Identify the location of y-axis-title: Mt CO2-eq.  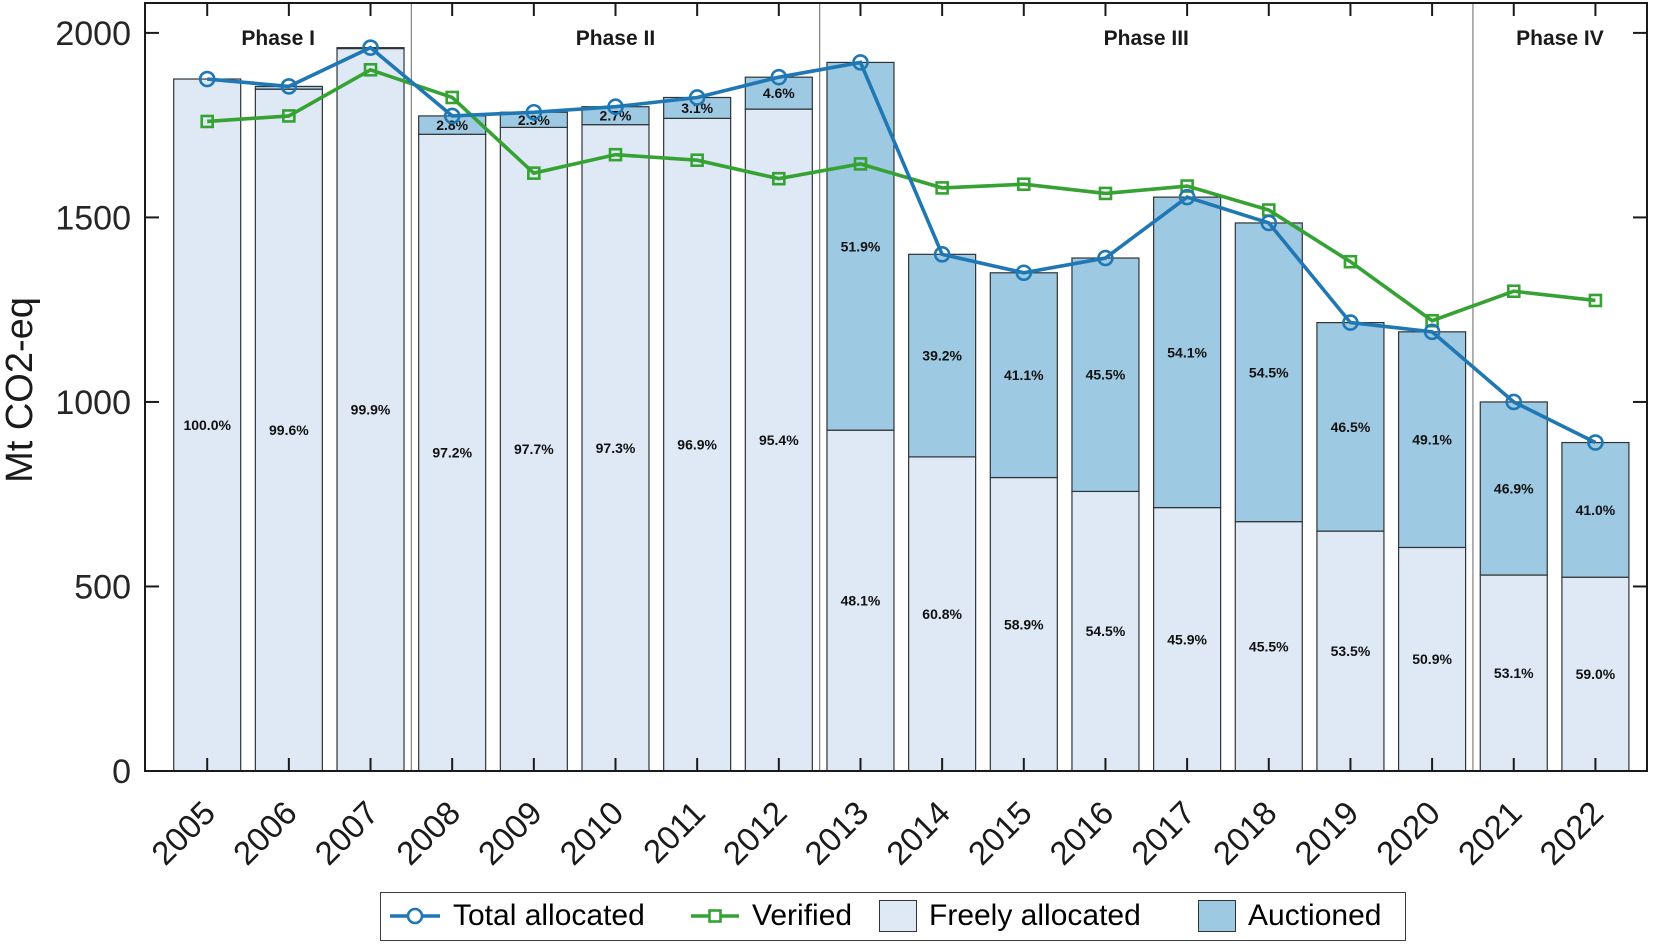
(20, 390).